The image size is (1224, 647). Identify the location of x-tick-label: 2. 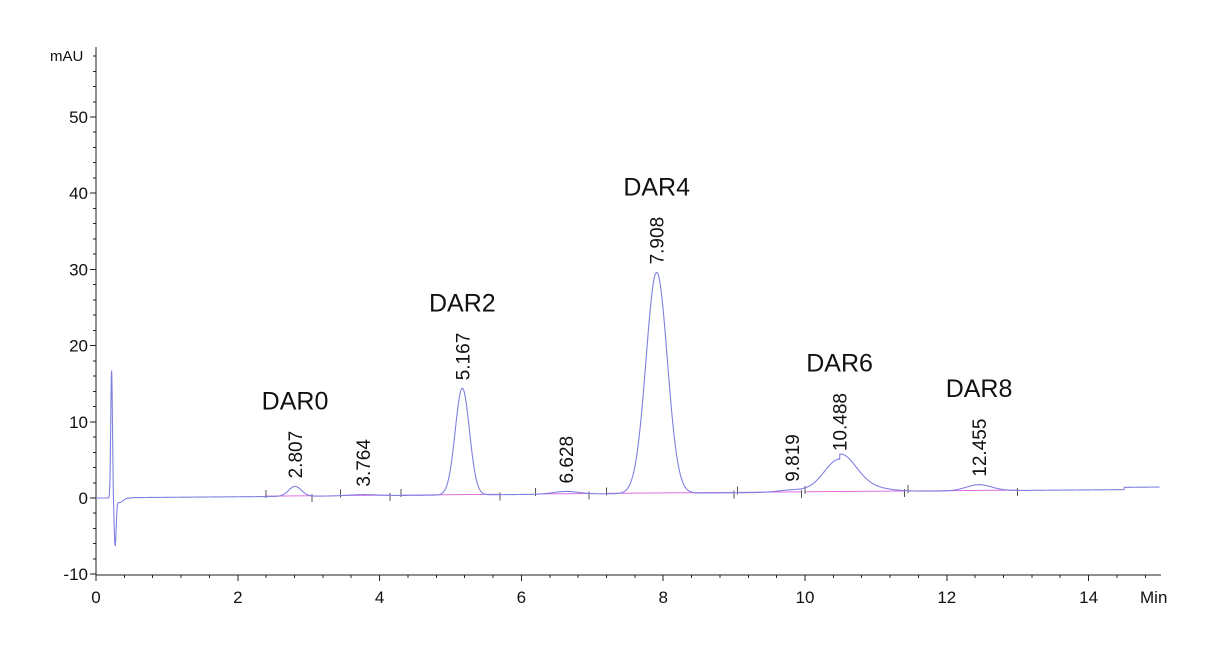
(237, 597).